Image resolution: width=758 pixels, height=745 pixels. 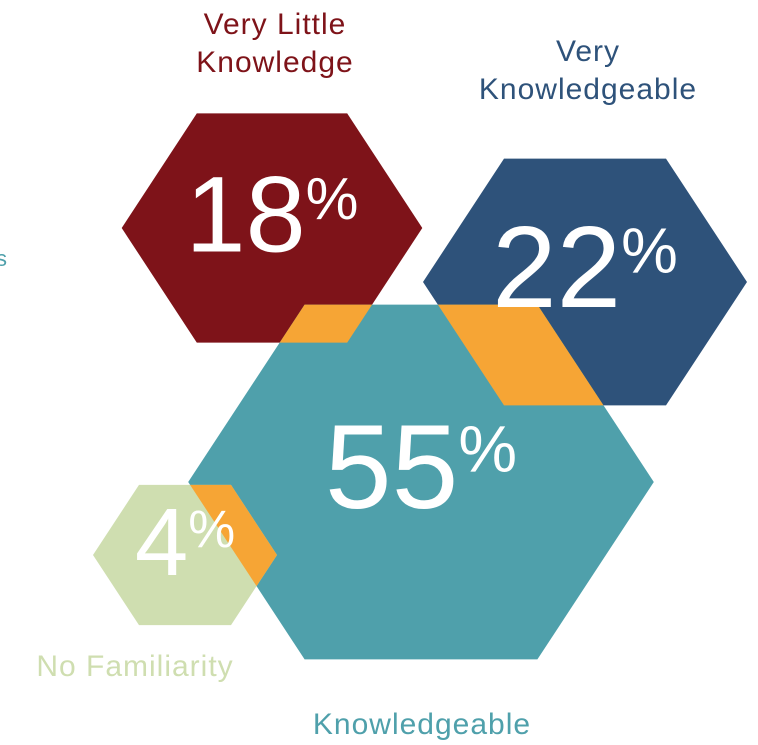 I want to click on value-digits: 55, so click(x=391, y=467).